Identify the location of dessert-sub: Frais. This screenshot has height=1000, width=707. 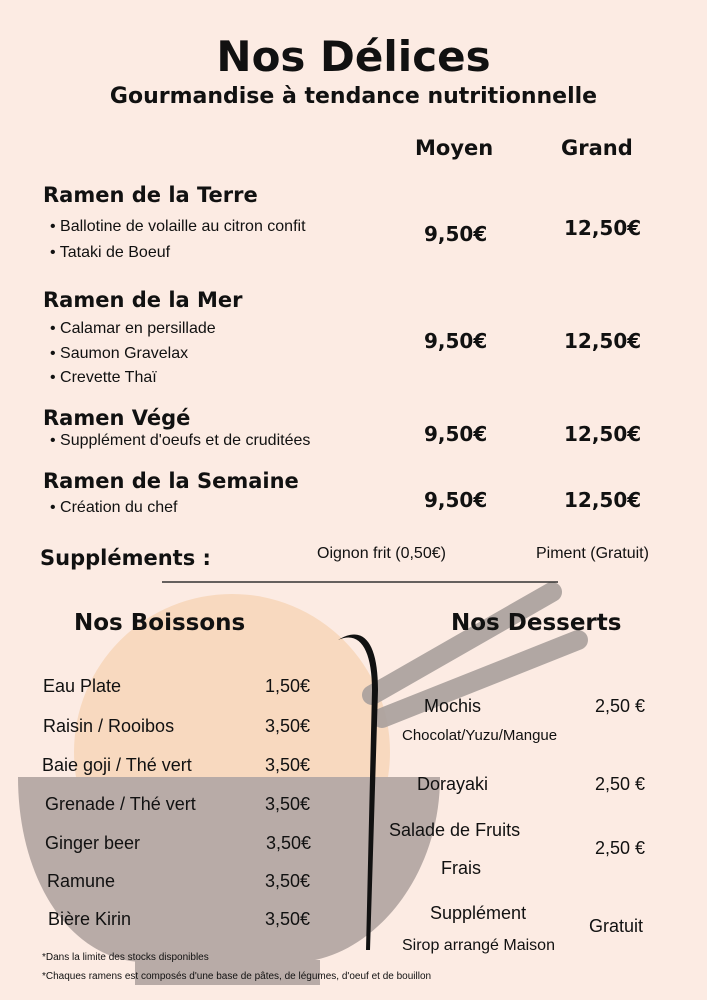
(461, 868).